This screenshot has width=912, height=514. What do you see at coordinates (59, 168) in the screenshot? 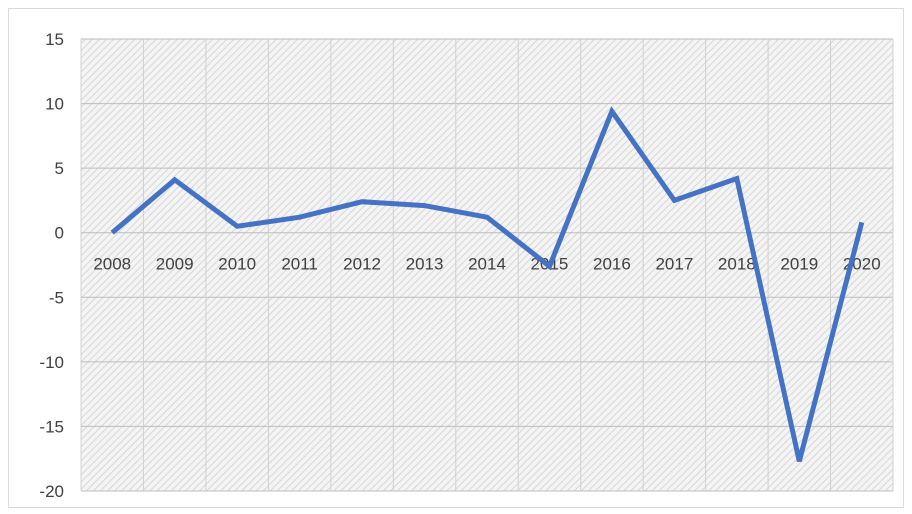
I see `y-tick-label: 5` at bounding box center [59, 168].